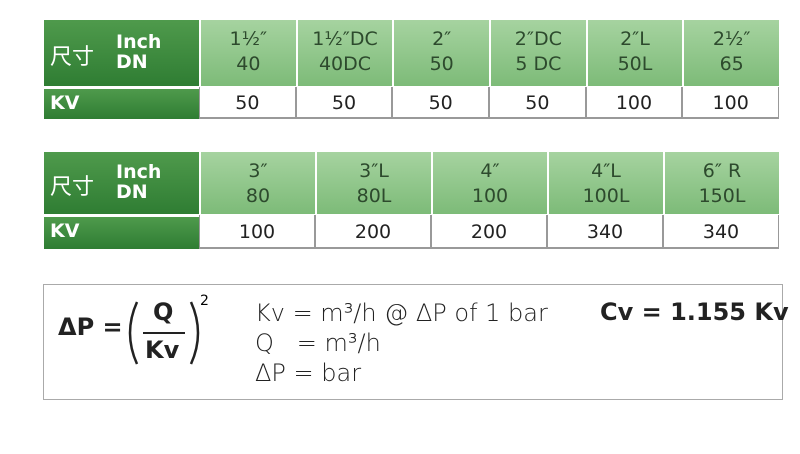  What do you see at coordinates (164, 333) in the screenshot?
I see `formula-parens` at bounding box center [164, 333].